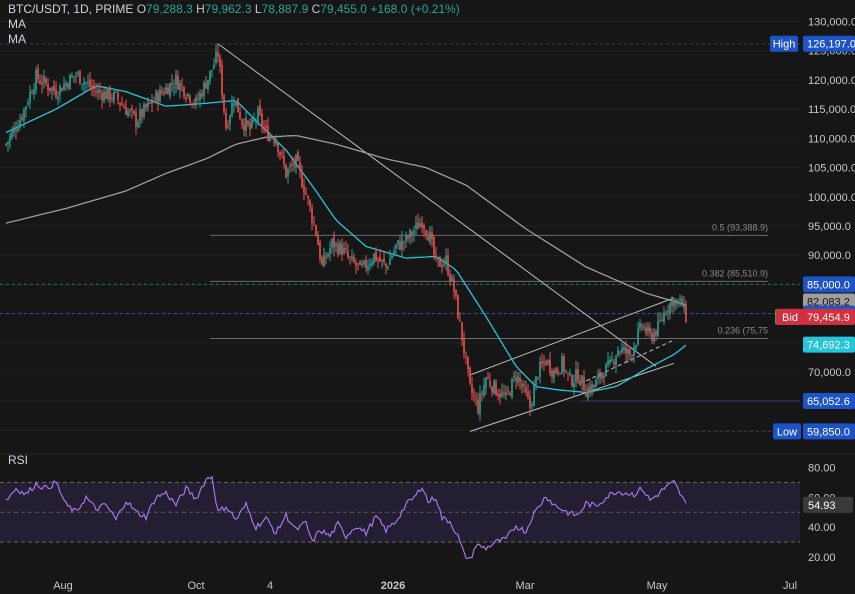 The image size is (855, 594). I want to click on change-value: +168.0 (+0.21%), so click(415, 9).